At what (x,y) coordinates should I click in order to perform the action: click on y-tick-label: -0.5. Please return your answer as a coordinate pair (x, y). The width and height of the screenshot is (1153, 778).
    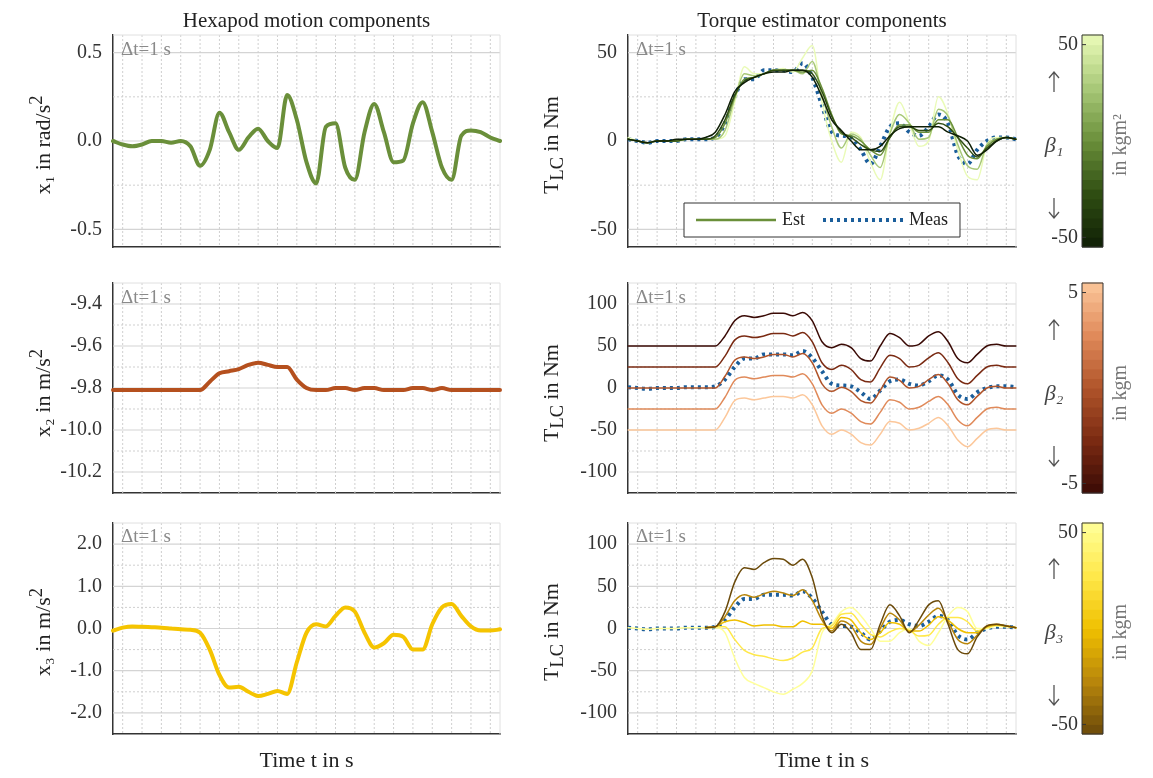
    Looking at the image, I should click on (86, 227).